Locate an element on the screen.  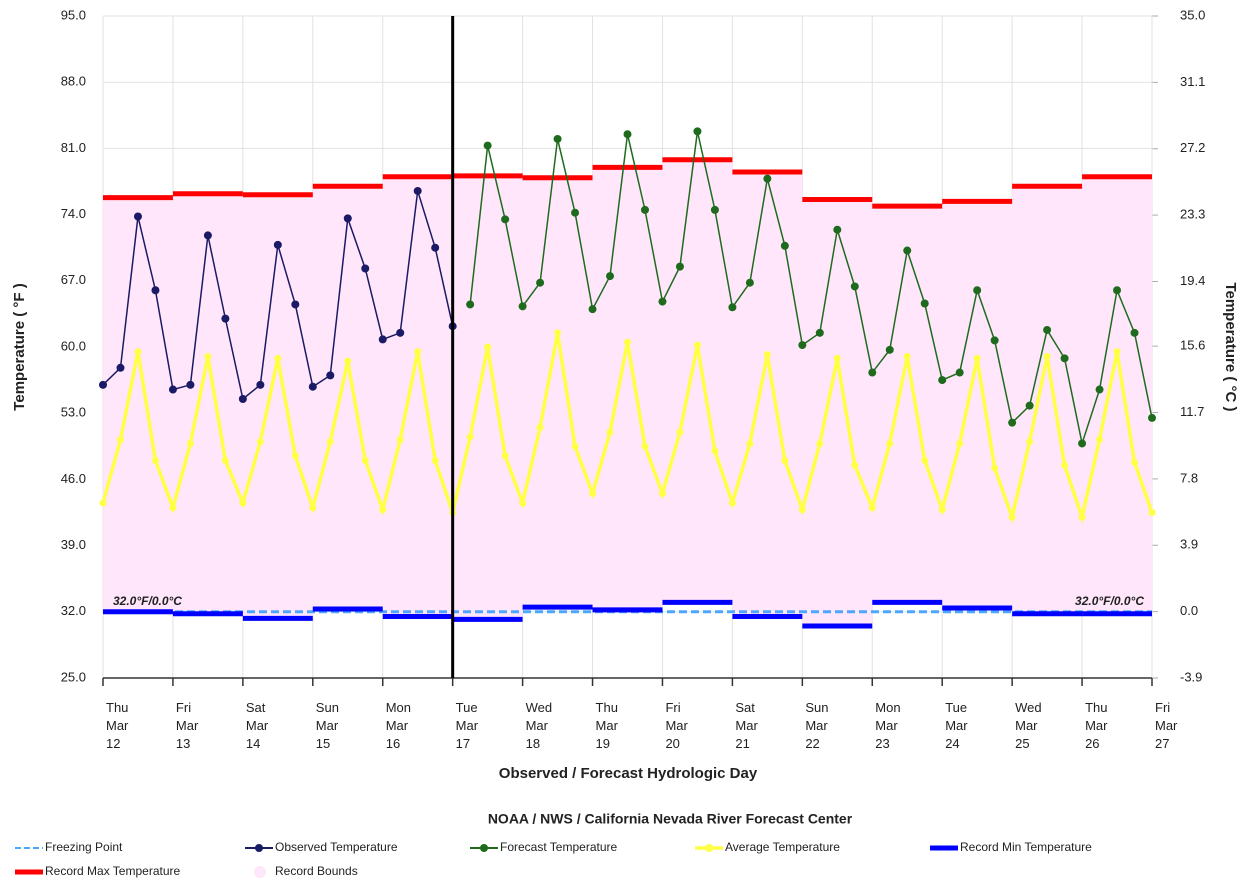
y2-tick-label: 27.2 is located at coordinates (1192, 147).